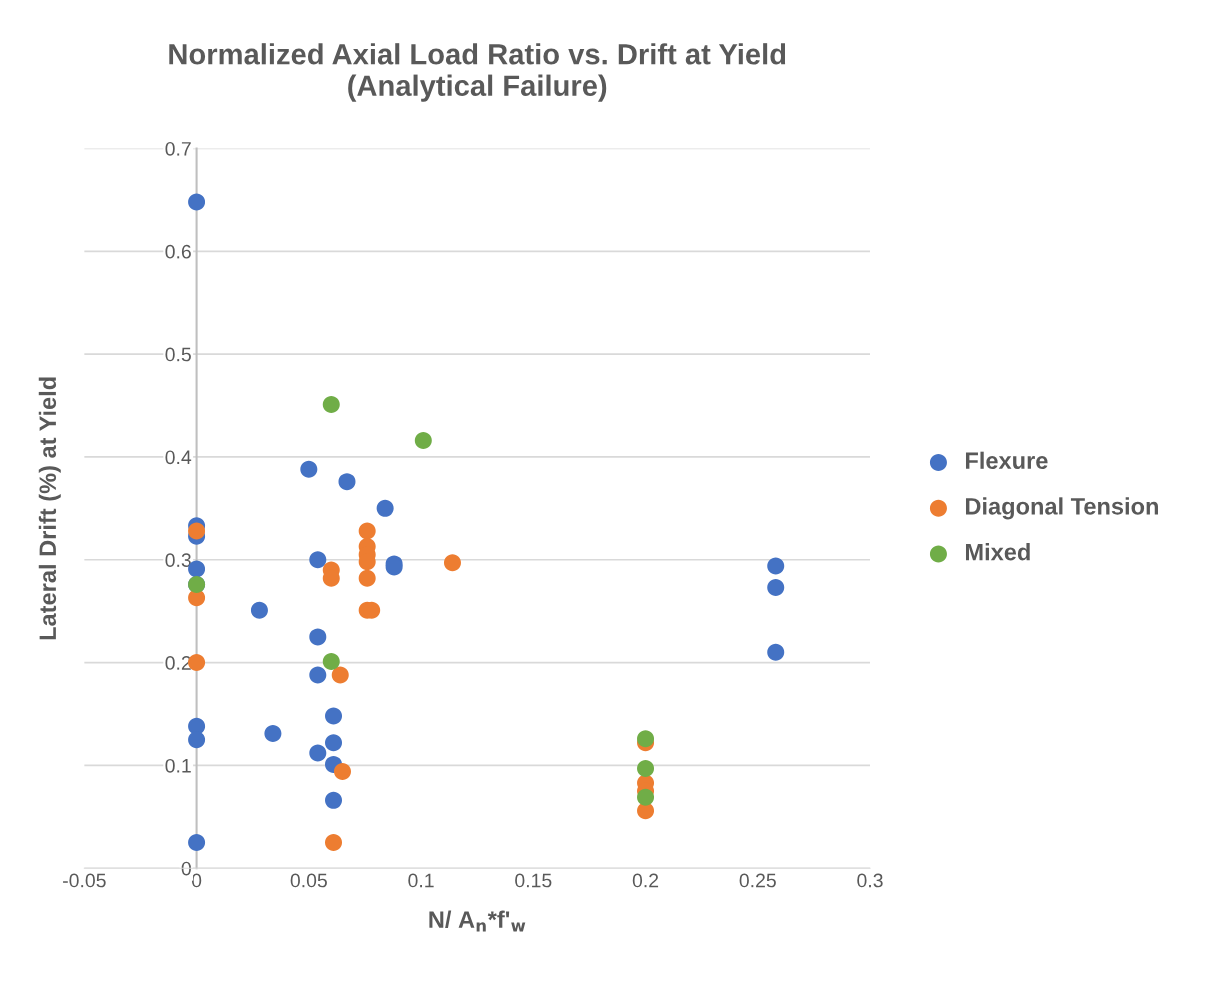 This screenshot has height=990, width=1205. Describe the element at coordinates (84, 880) in the screenshot. I see `x-tick-label: -0.05` at that location.